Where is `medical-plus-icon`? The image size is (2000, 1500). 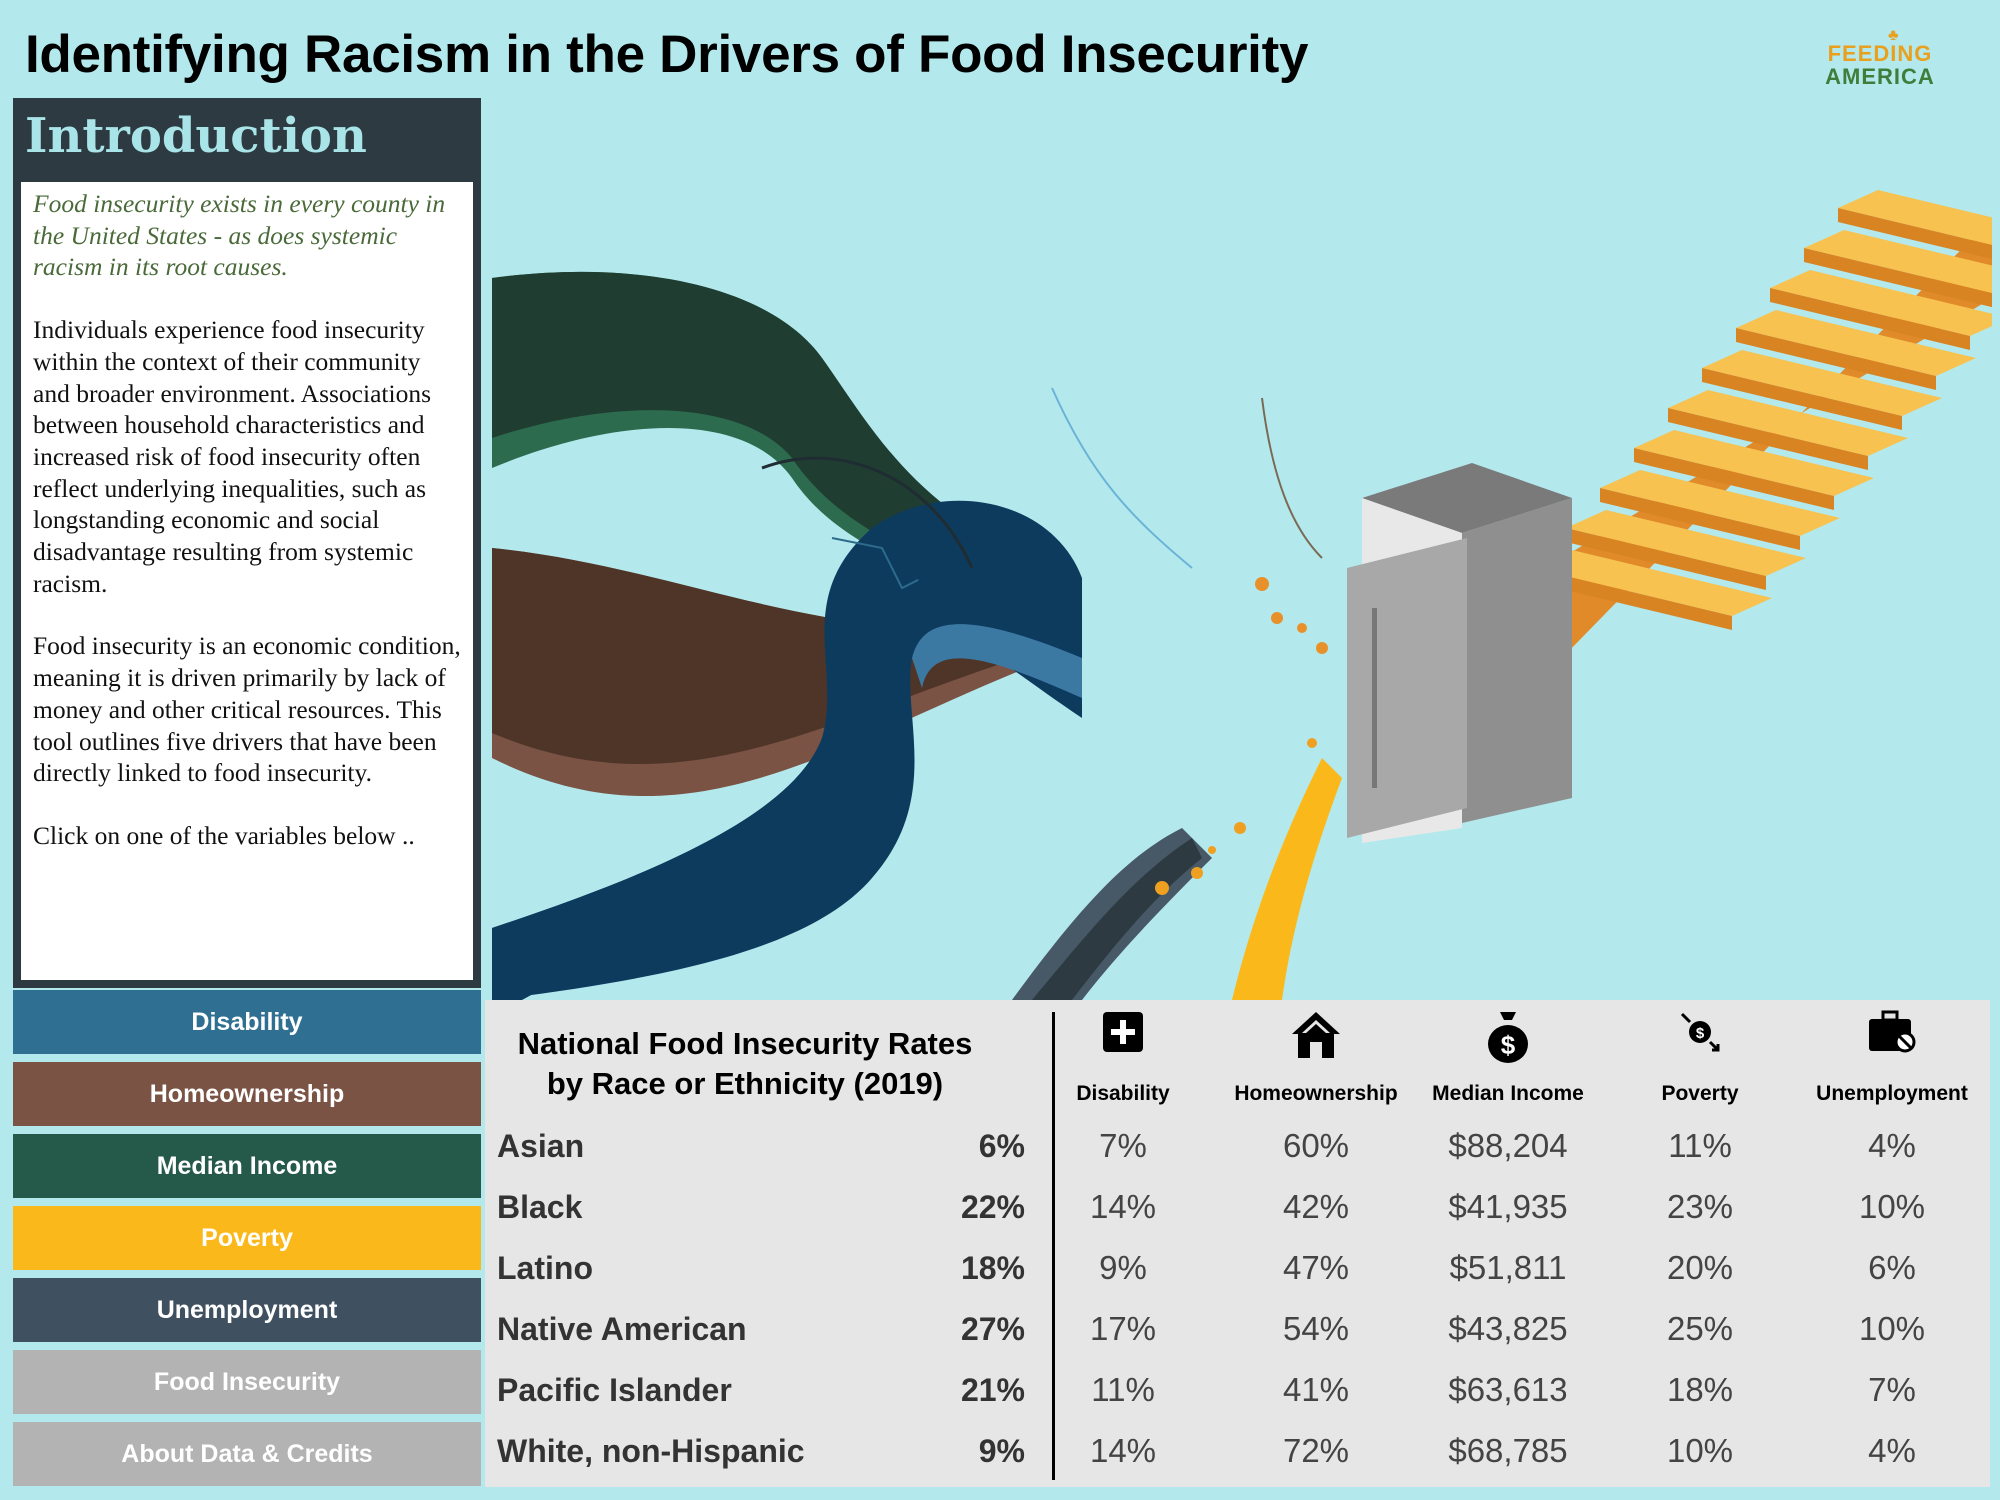
medical-plus-icon is located at coordinates (1123, 1034).